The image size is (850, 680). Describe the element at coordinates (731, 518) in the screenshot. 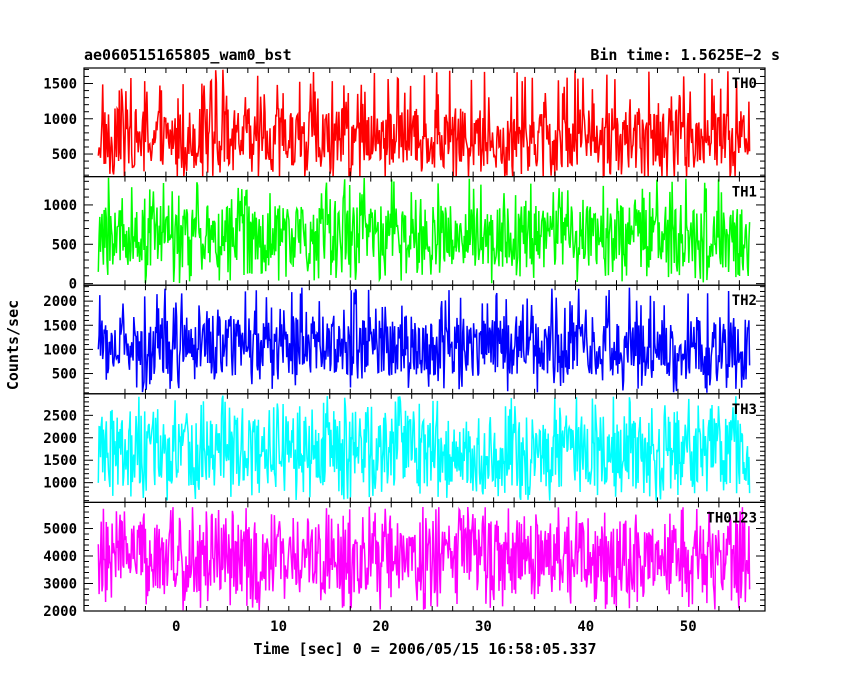

I see `panel-label-th0123: TH0123` at that location.